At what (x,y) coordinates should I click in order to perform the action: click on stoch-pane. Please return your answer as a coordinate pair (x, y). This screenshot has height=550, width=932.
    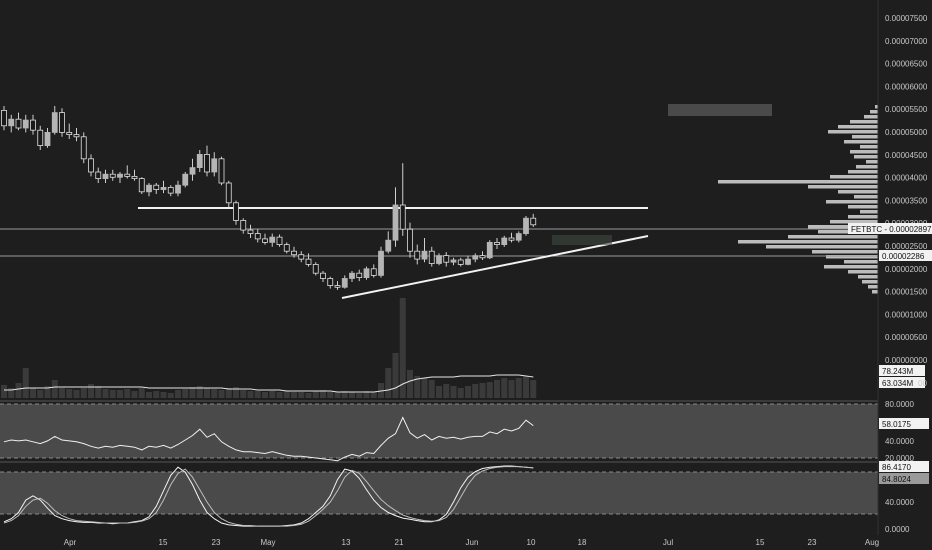
    Looking at the image, I should click on (439, 494).